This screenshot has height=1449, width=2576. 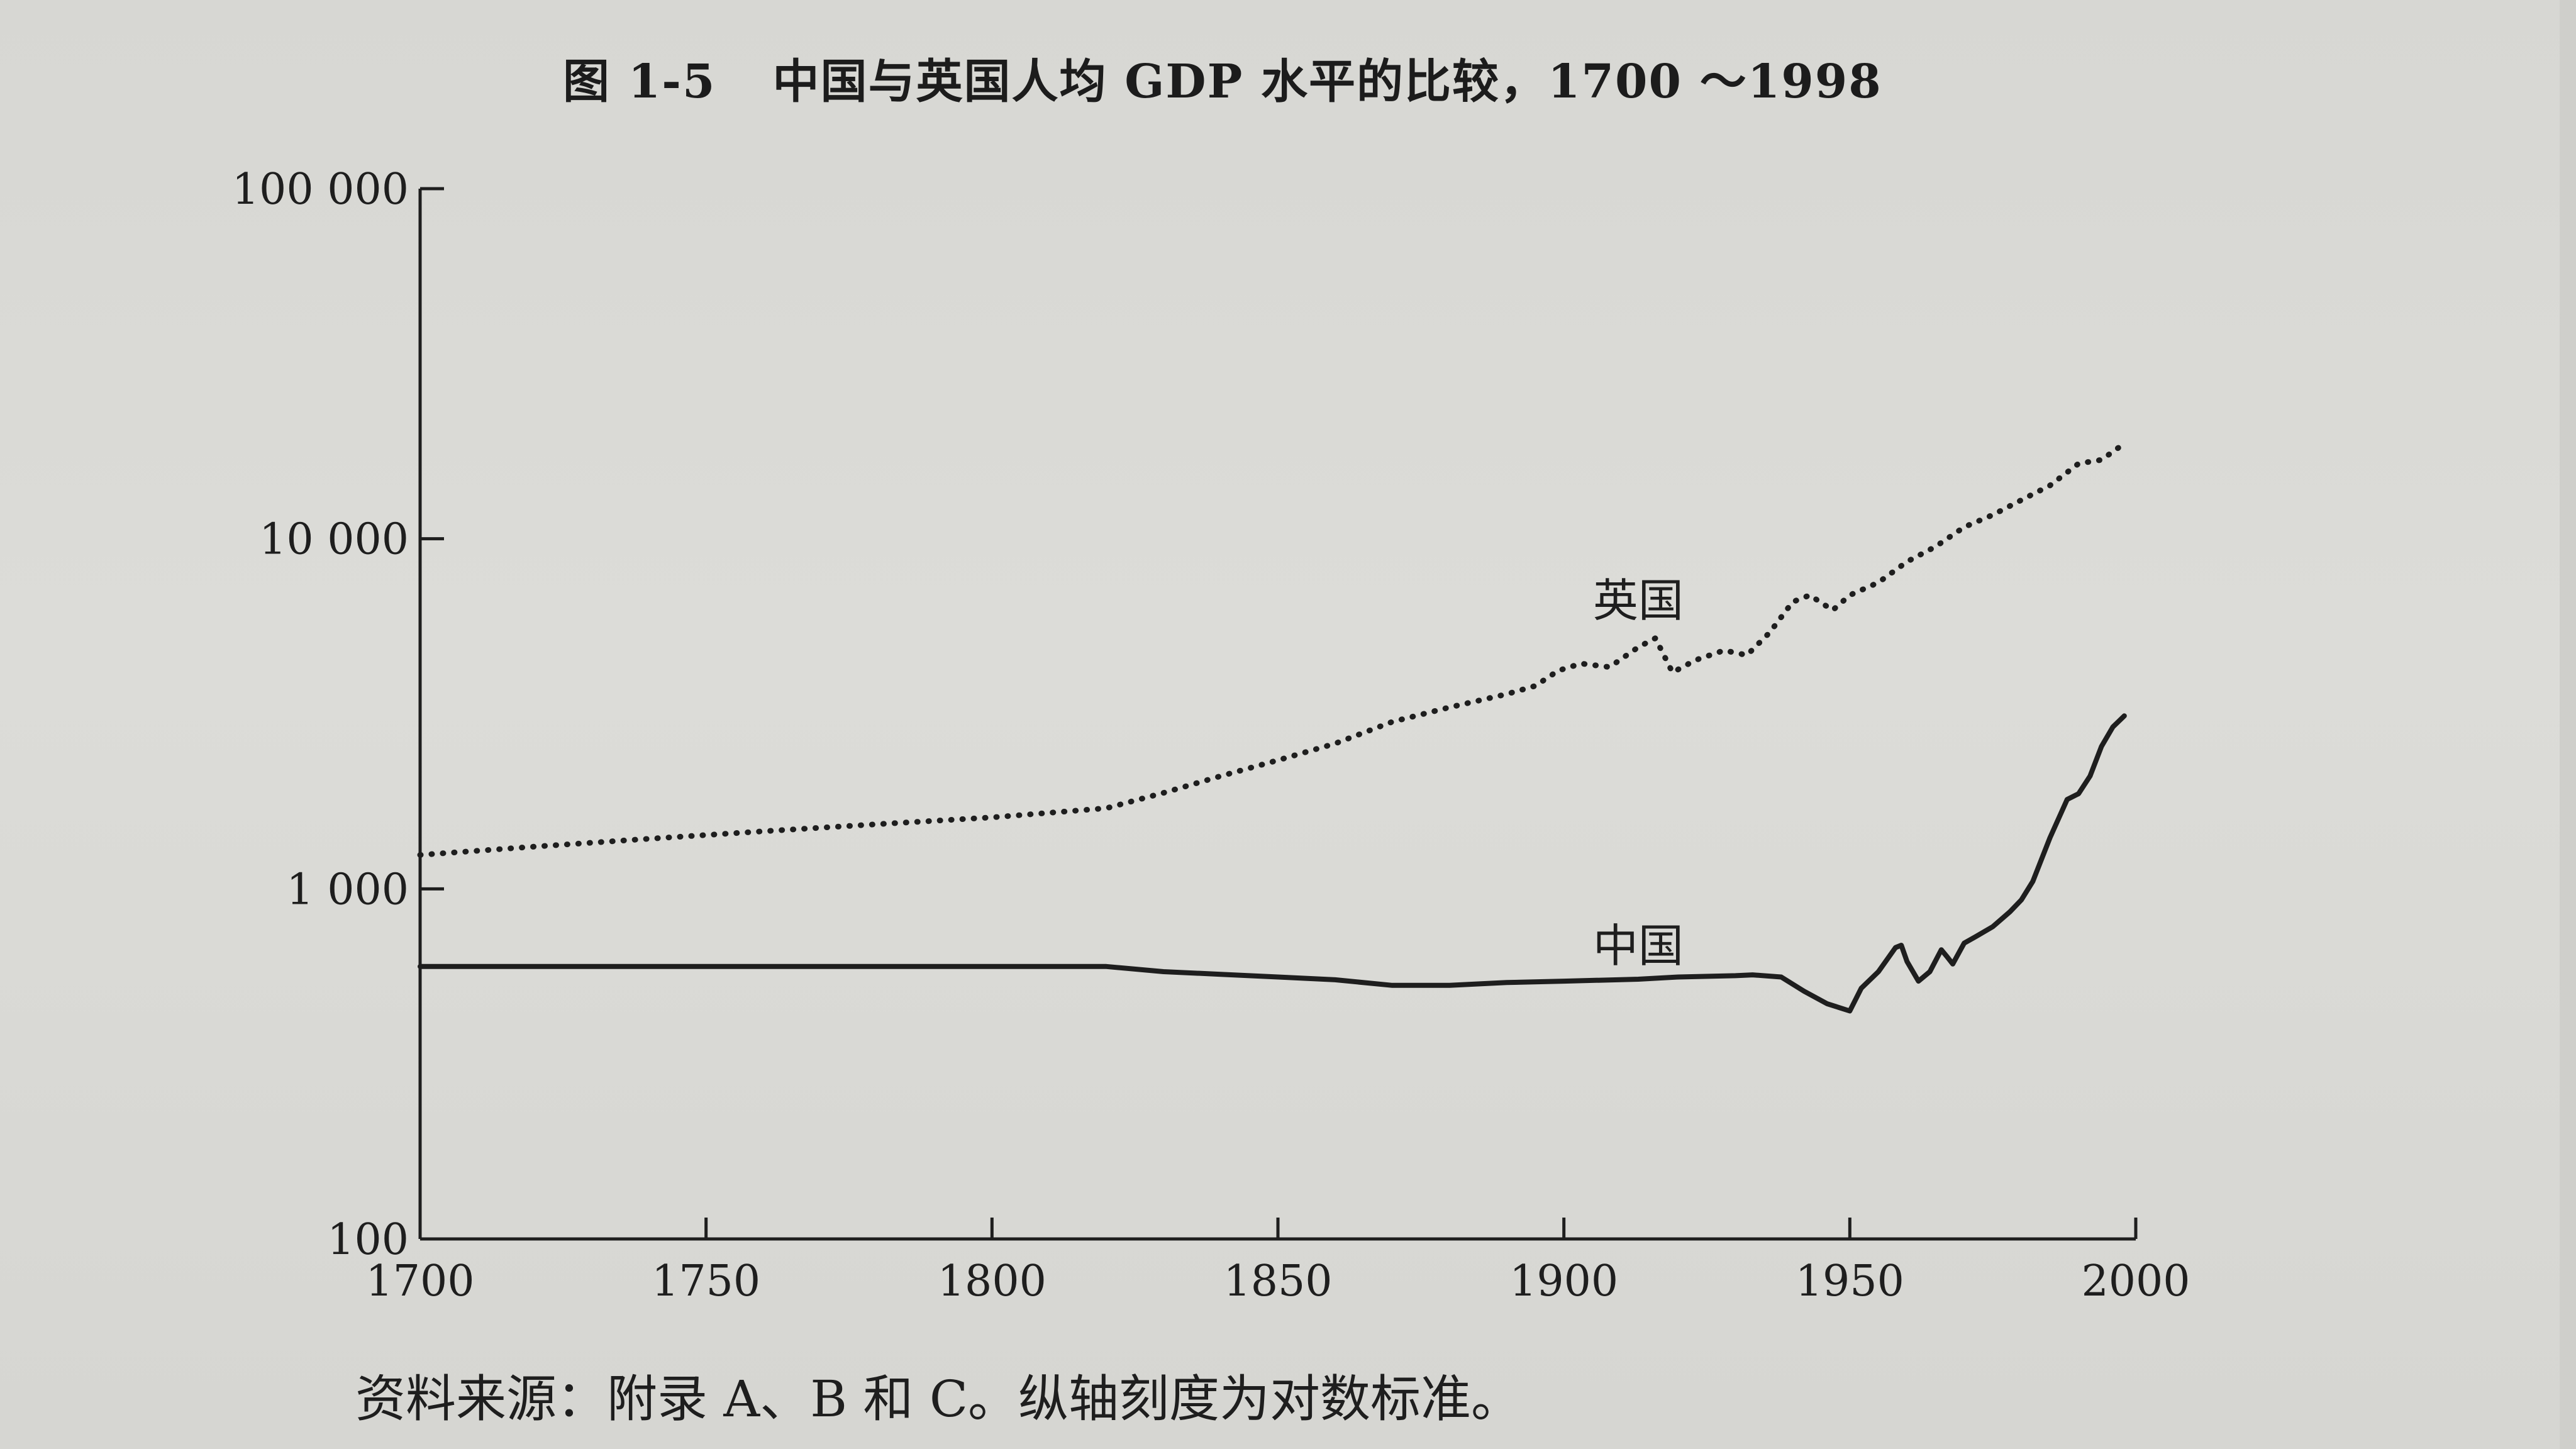 I want to click on page-edge, so click(x=2568, y=724).